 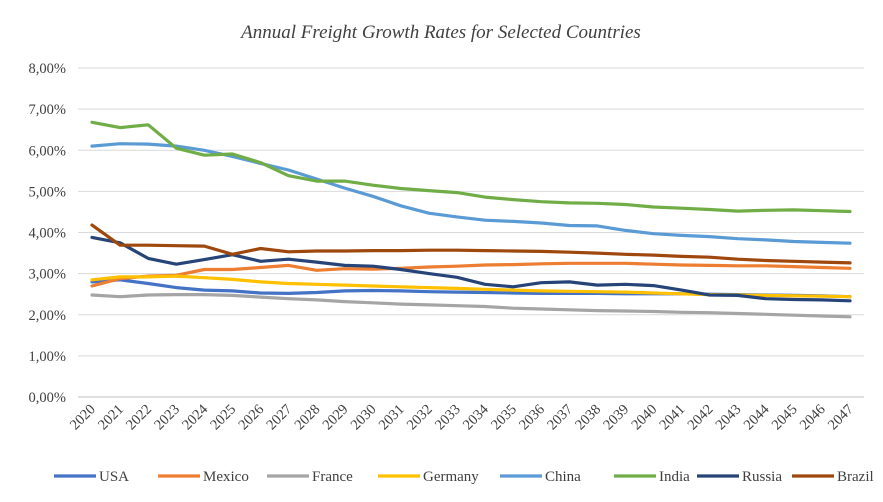 I want to click on legend-label: Germany, so click(x=451, y=477).